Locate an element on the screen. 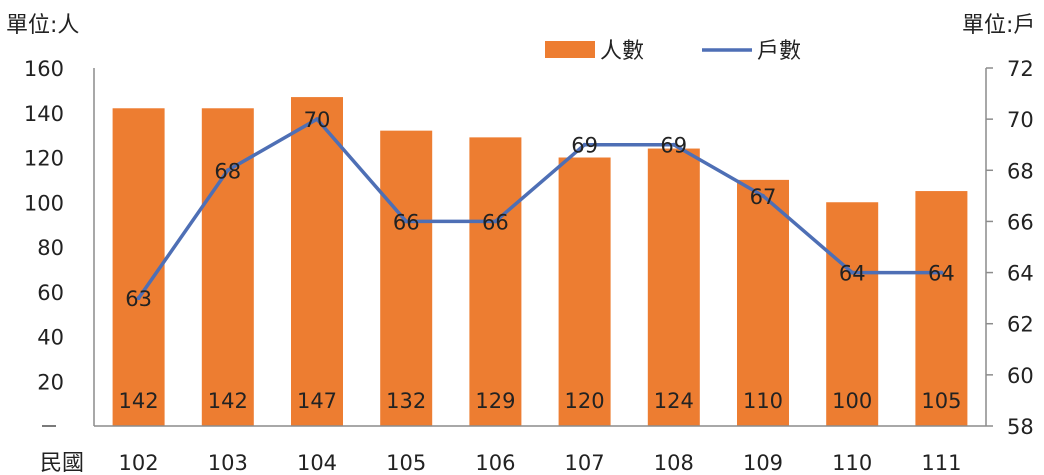  bar-value-label: 124 is located at coordinates (674, 401).